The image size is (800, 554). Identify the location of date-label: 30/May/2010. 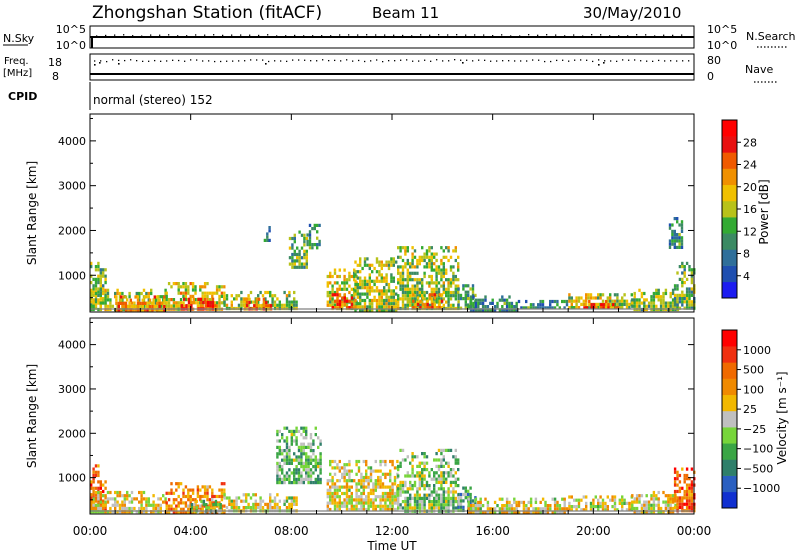
(632, 13).